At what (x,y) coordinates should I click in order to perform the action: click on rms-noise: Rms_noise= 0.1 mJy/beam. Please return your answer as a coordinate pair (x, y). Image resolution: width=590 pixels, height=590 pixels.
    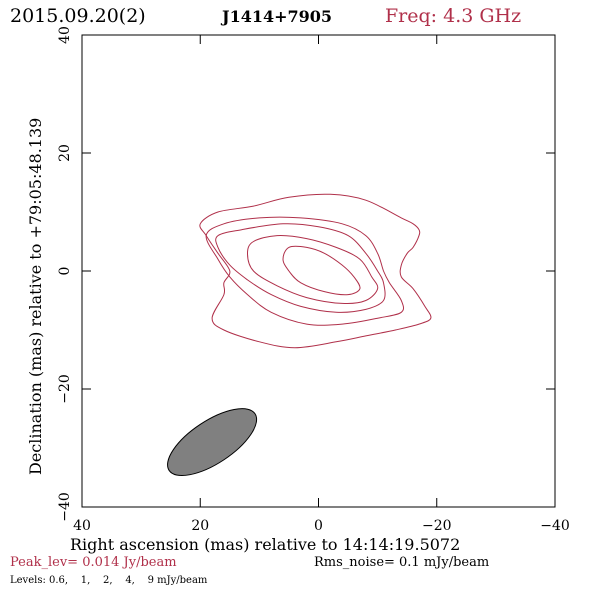
    Looking at the image, I should click on (401, 562).